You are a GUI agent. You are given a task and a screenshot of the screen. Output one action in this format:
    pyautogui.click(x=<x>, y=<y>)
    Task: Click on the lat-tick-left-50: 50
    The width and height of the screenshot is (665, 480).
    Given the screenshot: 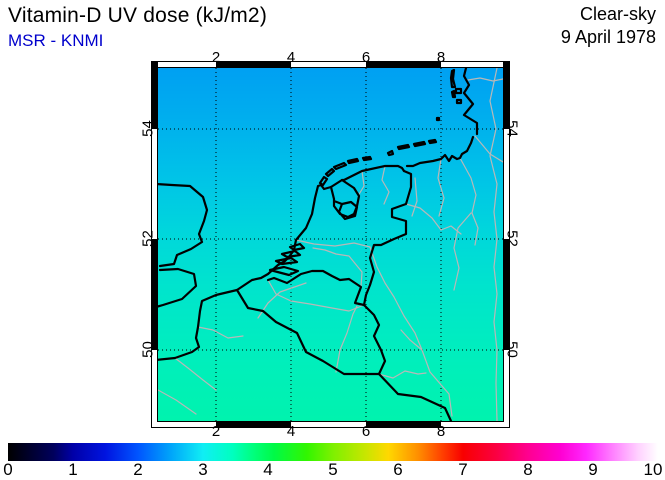 What is the action you would take?
    pyautogui.click(x=148, y=349)
    